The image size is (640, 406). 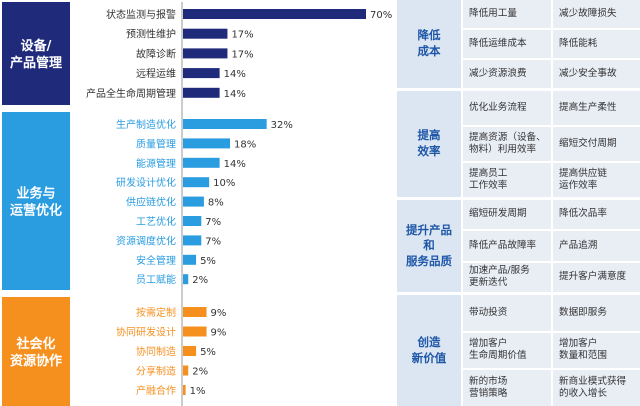 What do you see at coordinates (156, 143) in the screenshot?
I see `category-label: 质量管理` at bounding box center [156, 143].